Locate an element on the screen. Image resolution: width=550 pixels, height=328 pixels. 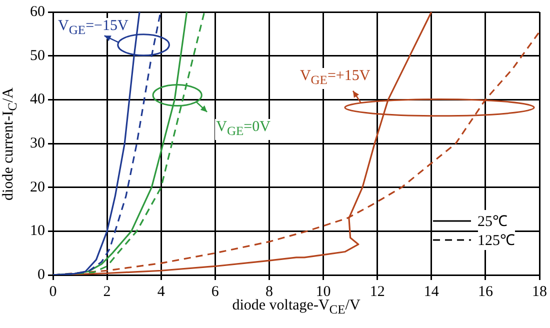
annotation: 25℃ is located at coordinates (493, 221).